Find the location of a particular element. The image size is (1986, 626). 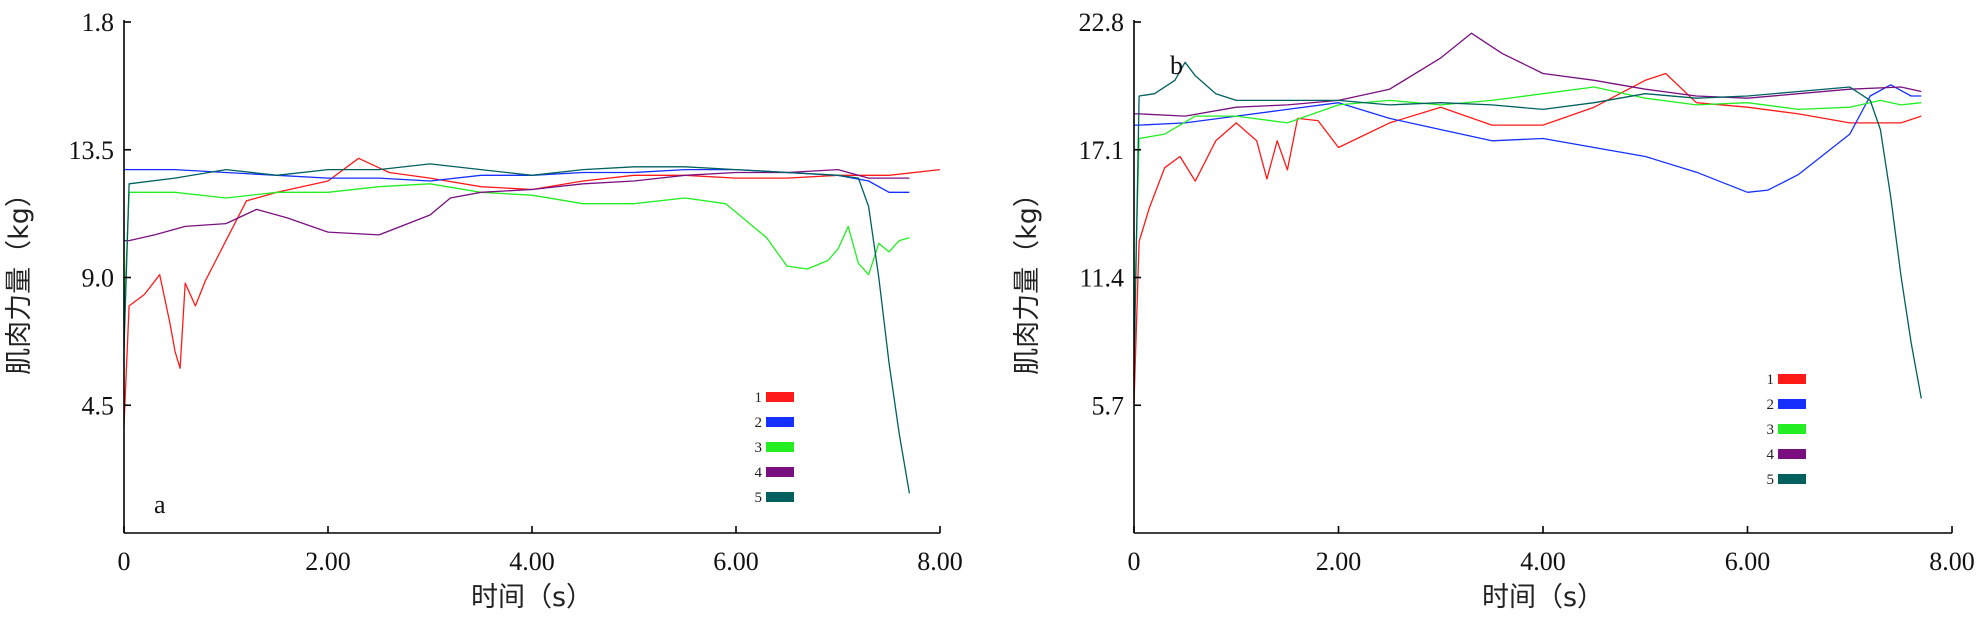

y-tick-label: 5.7 is located at coordinates (1108, 405).